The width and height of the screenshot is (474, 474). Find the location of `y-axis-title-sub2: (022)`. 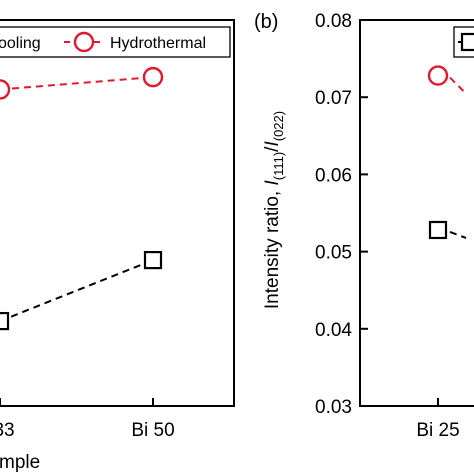

y-axis-title-sub2: (022) is located at coordinates (278, 126).